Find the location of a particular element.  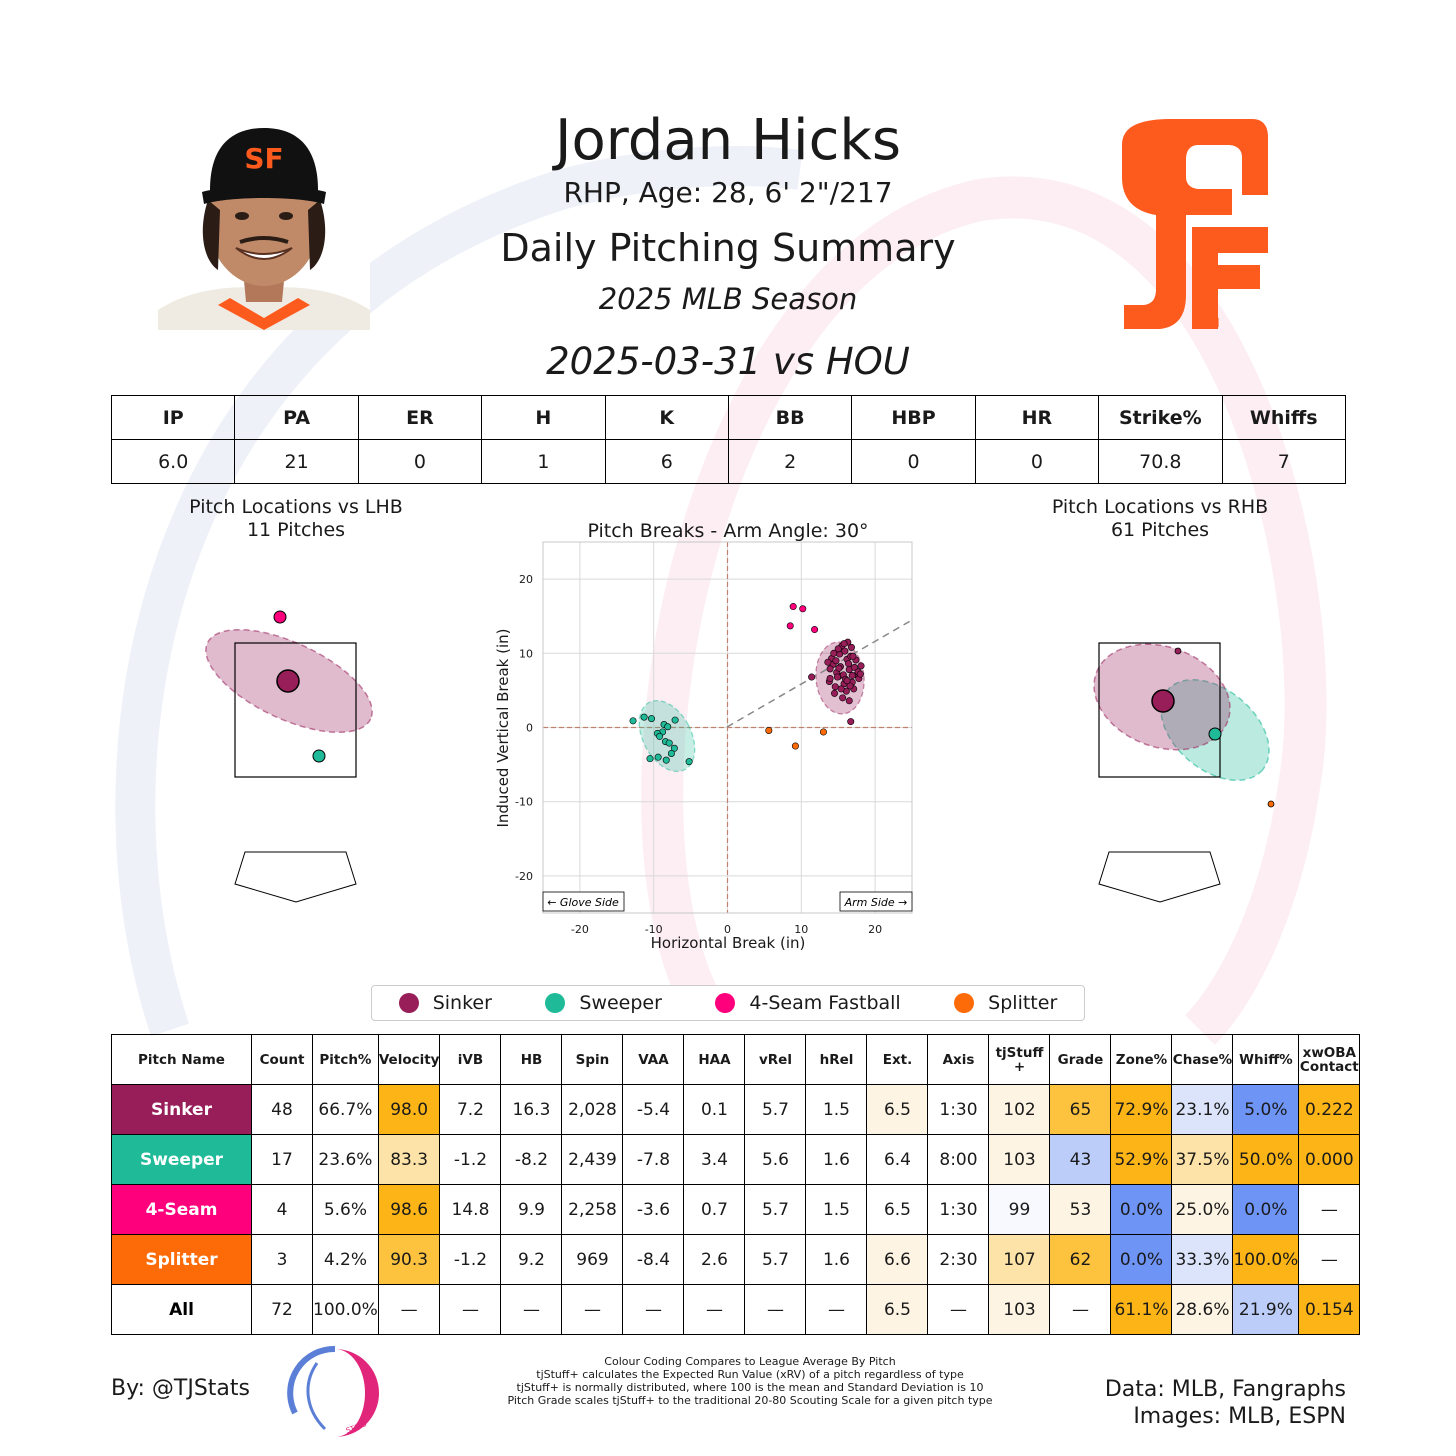

pitch-metric-cell: 100.0% is located at coordinates (1266, 1259).